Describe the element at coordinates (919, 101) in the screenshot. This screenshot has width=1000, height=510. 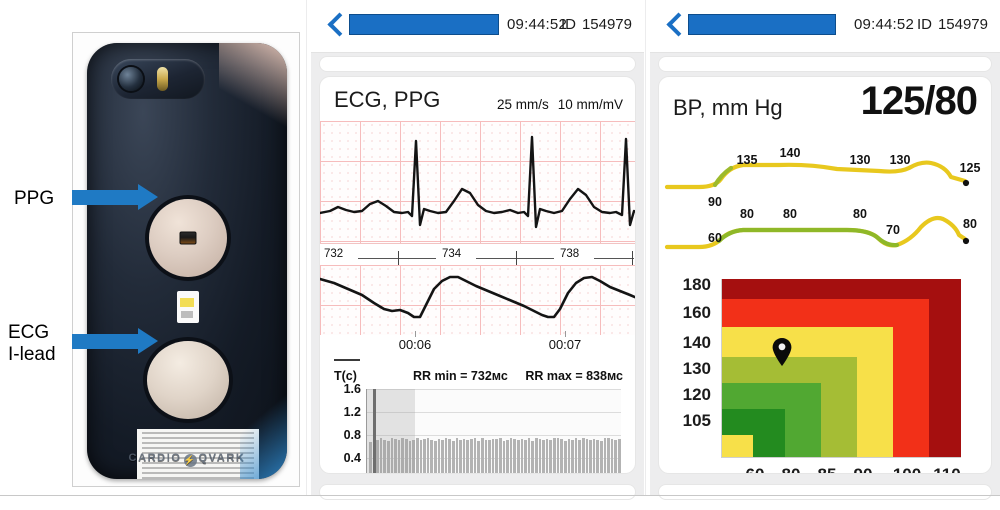
I see `bp-current-value: 125/80` at that location.